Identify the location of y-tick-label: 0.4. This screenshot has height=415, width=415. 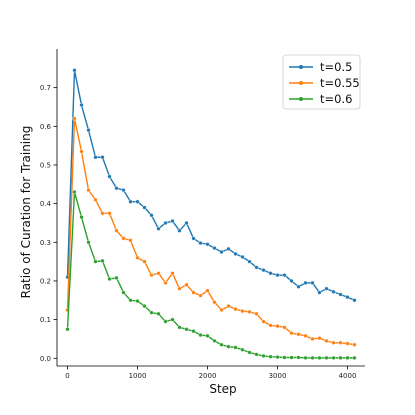
(46, 204).